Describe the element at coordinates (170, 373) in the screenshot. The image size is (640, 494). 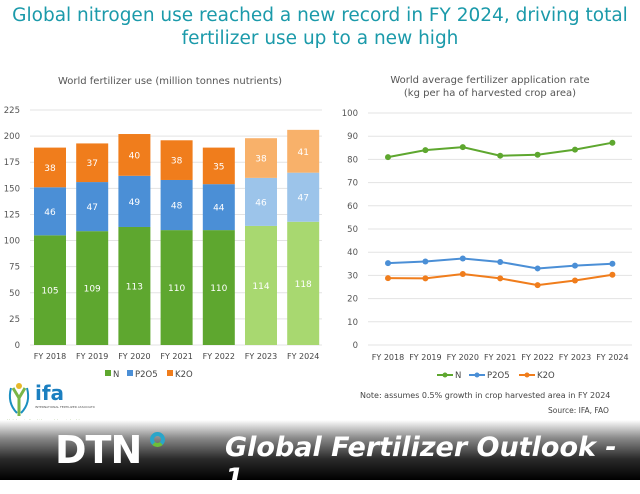
I see `legend-swatch-K2O` at that location.